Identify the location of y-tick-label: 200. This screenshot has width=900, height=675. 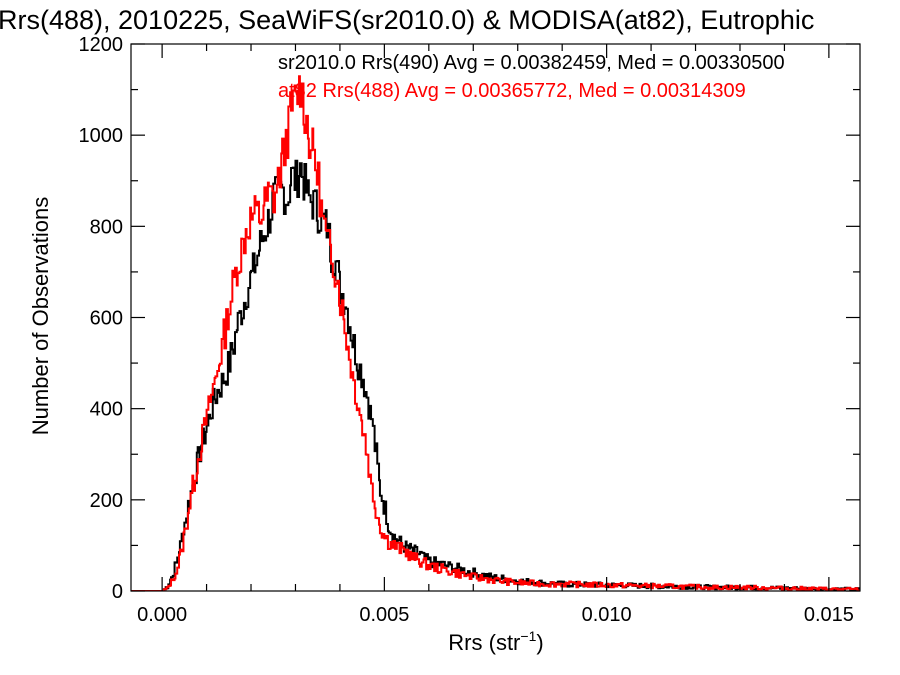
(106, 501).